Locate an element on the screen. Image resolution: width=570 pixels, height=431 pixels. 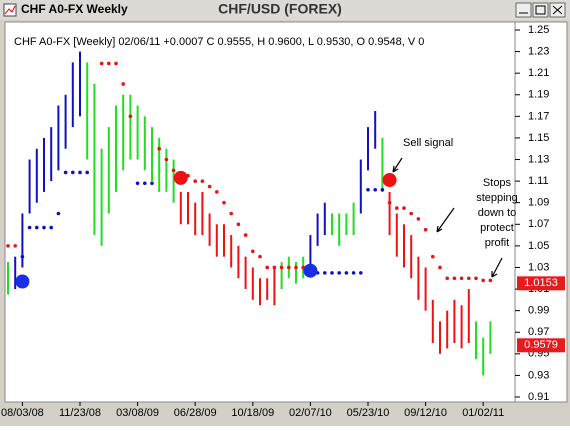
annotation-arrows is located at coordinates (447, 217).